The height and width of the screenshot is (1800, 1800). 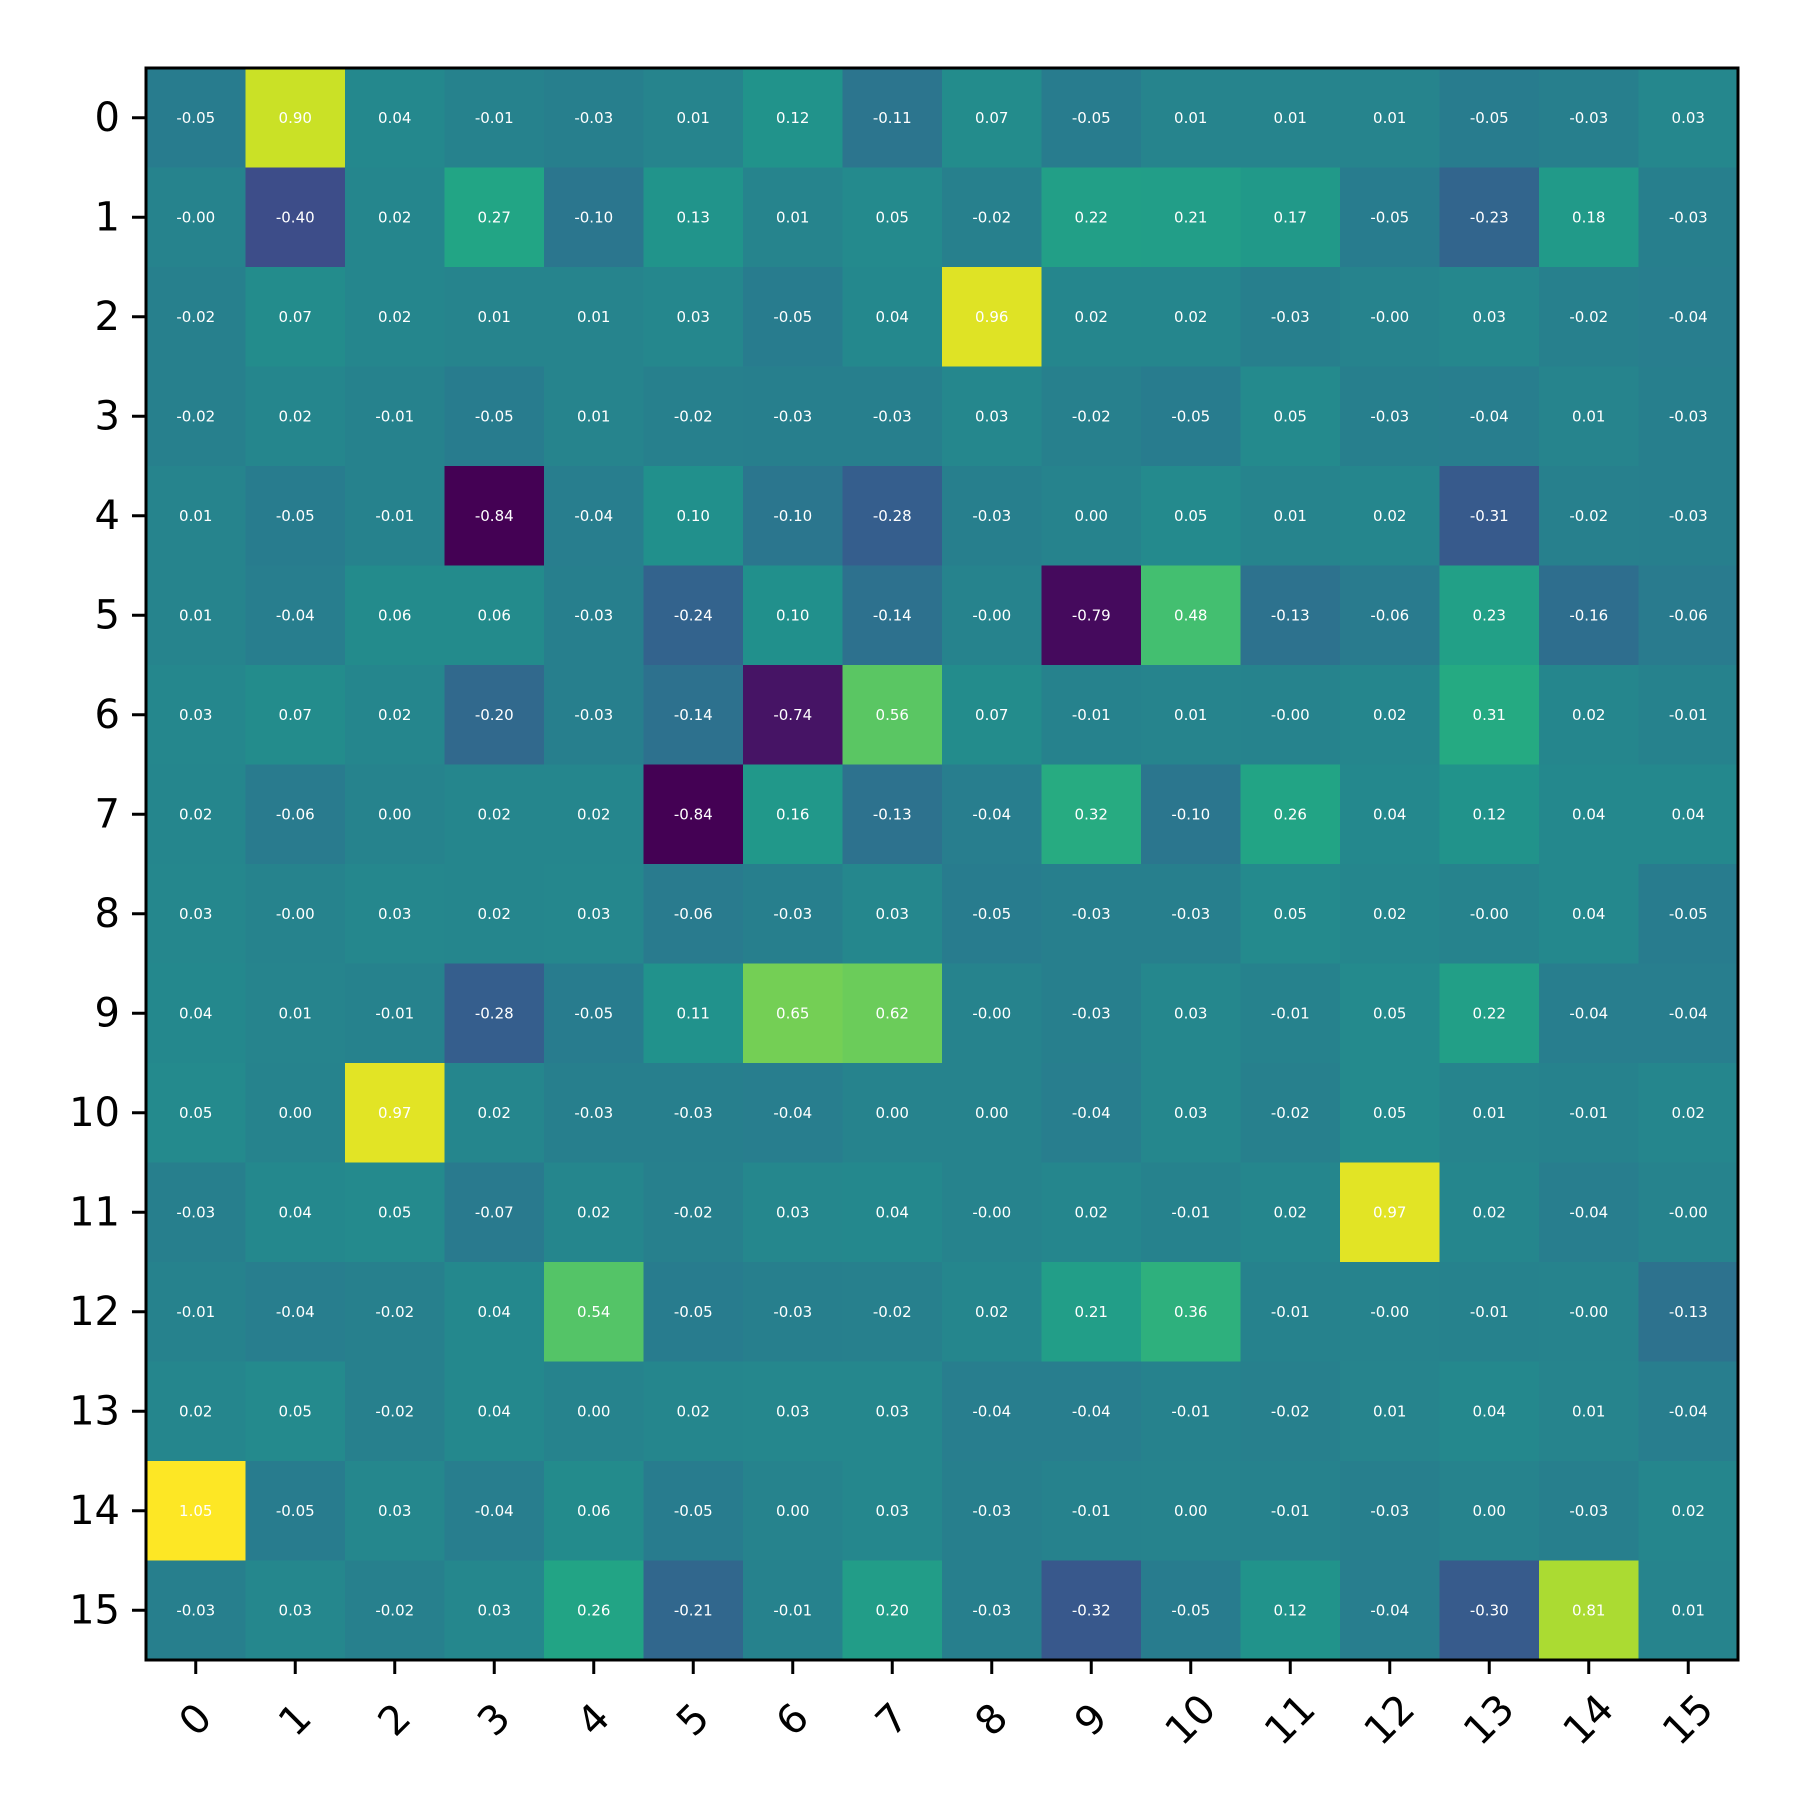 I want to click on heatmap-cell-r14-c13, so click(x=1489, y=1511).